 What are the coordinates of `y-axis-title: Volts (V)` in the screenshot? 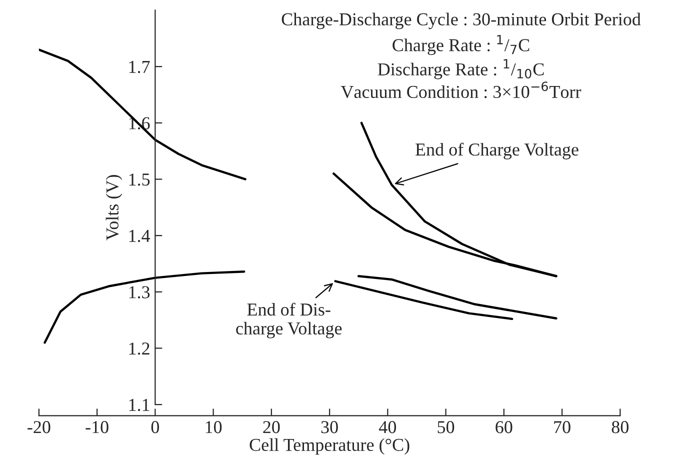 It's located at (114, 207).